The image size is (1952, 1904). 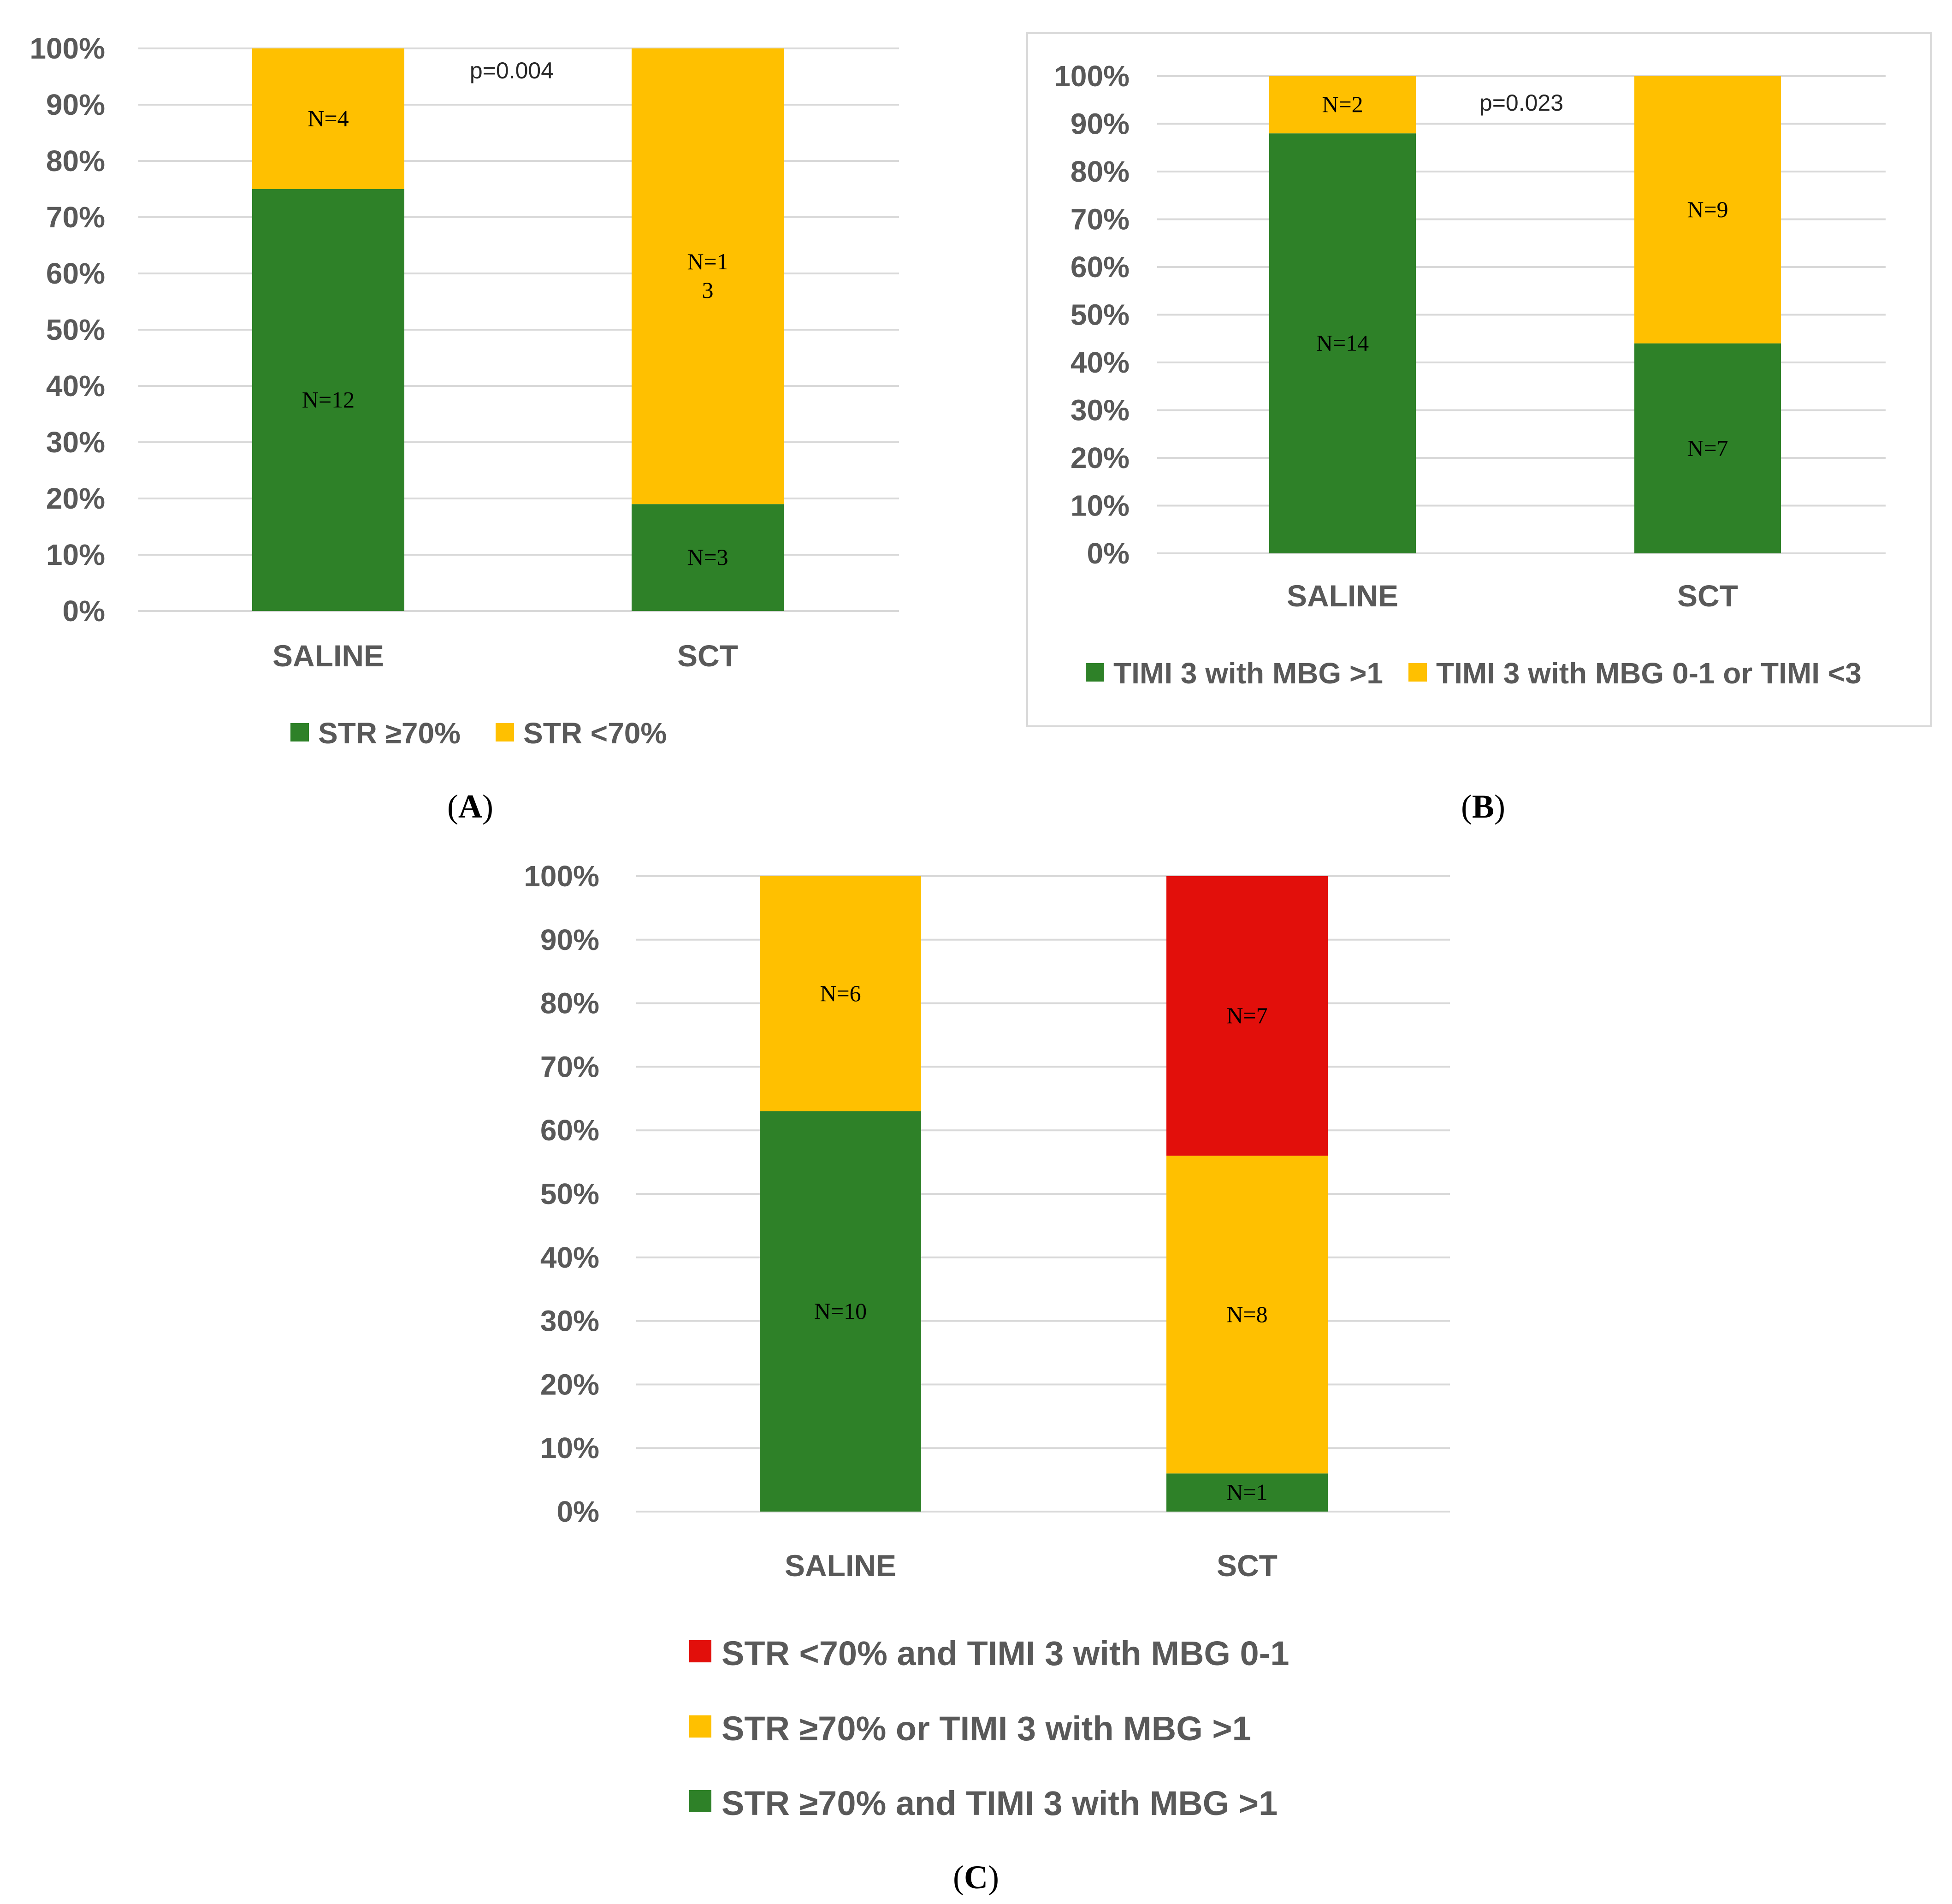 I want to click on chart-b-ytick: 70%, so click(x=1100, y=220).